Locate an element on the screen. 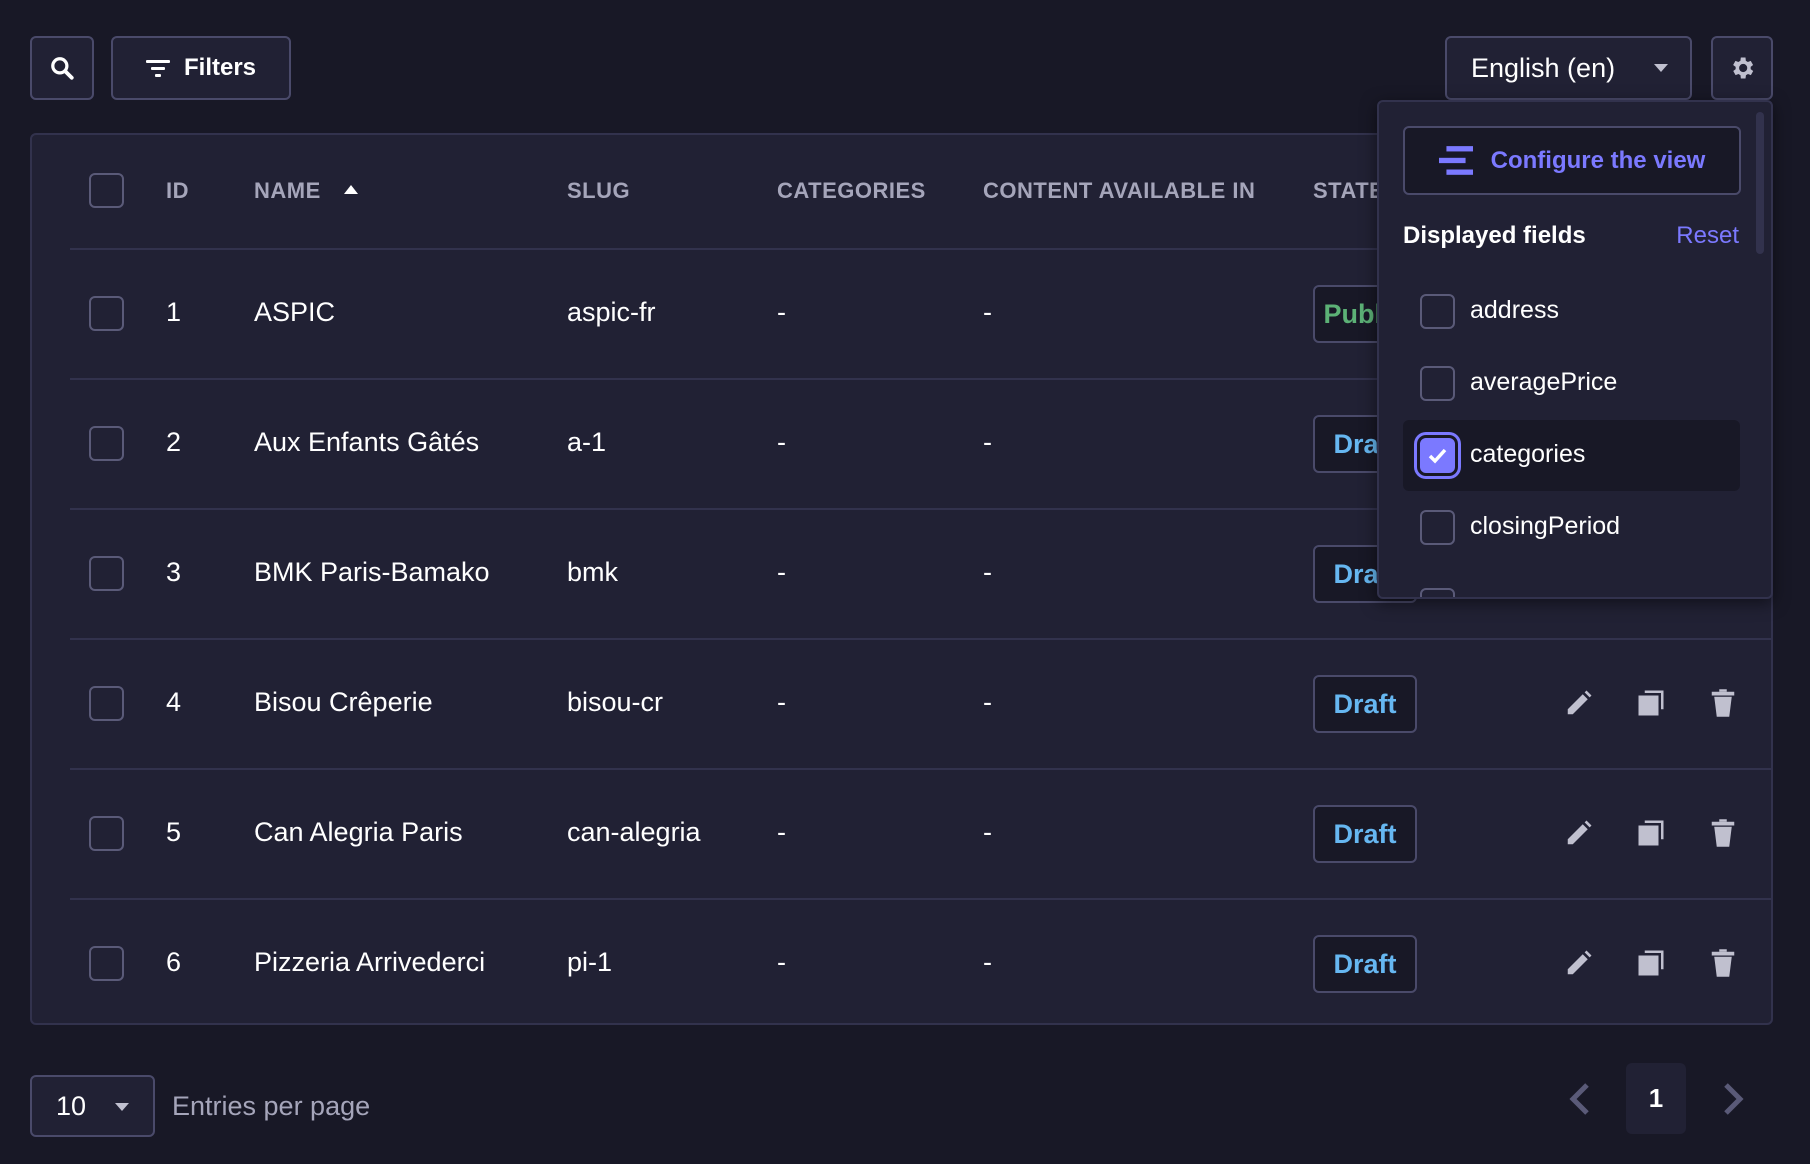  table-row: 6 Pizzeria Arrivederci pi-1 - - Draft is located at coordinates (921, 963).